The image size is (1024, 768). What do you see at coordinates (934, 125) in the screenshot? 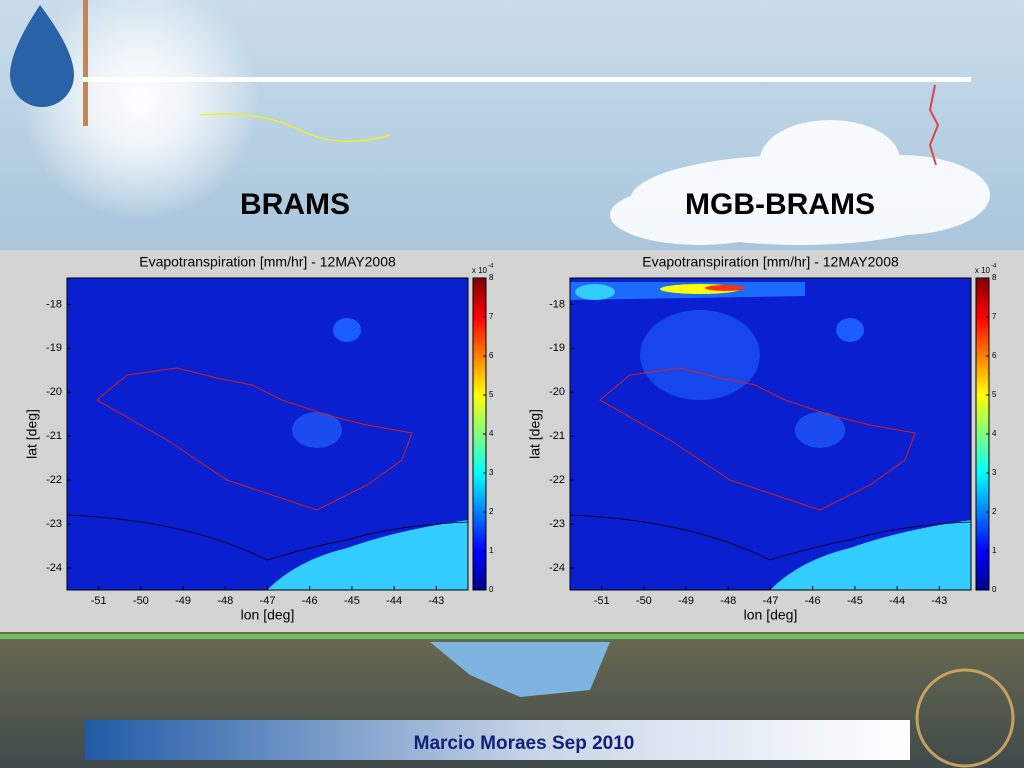
I see `vapor-arrow` at bounding box center [934, 125].